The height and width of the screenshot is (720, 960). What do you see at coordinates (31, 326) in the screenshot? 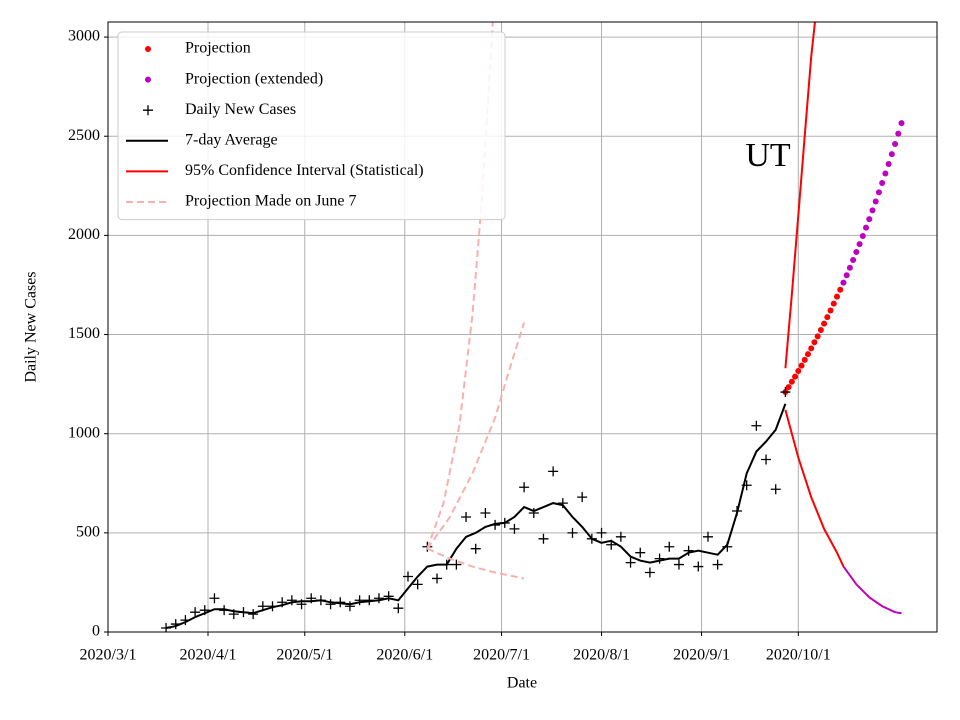
I see `y-axis-label: Daily New Cases` at bounding box center [31, 326].